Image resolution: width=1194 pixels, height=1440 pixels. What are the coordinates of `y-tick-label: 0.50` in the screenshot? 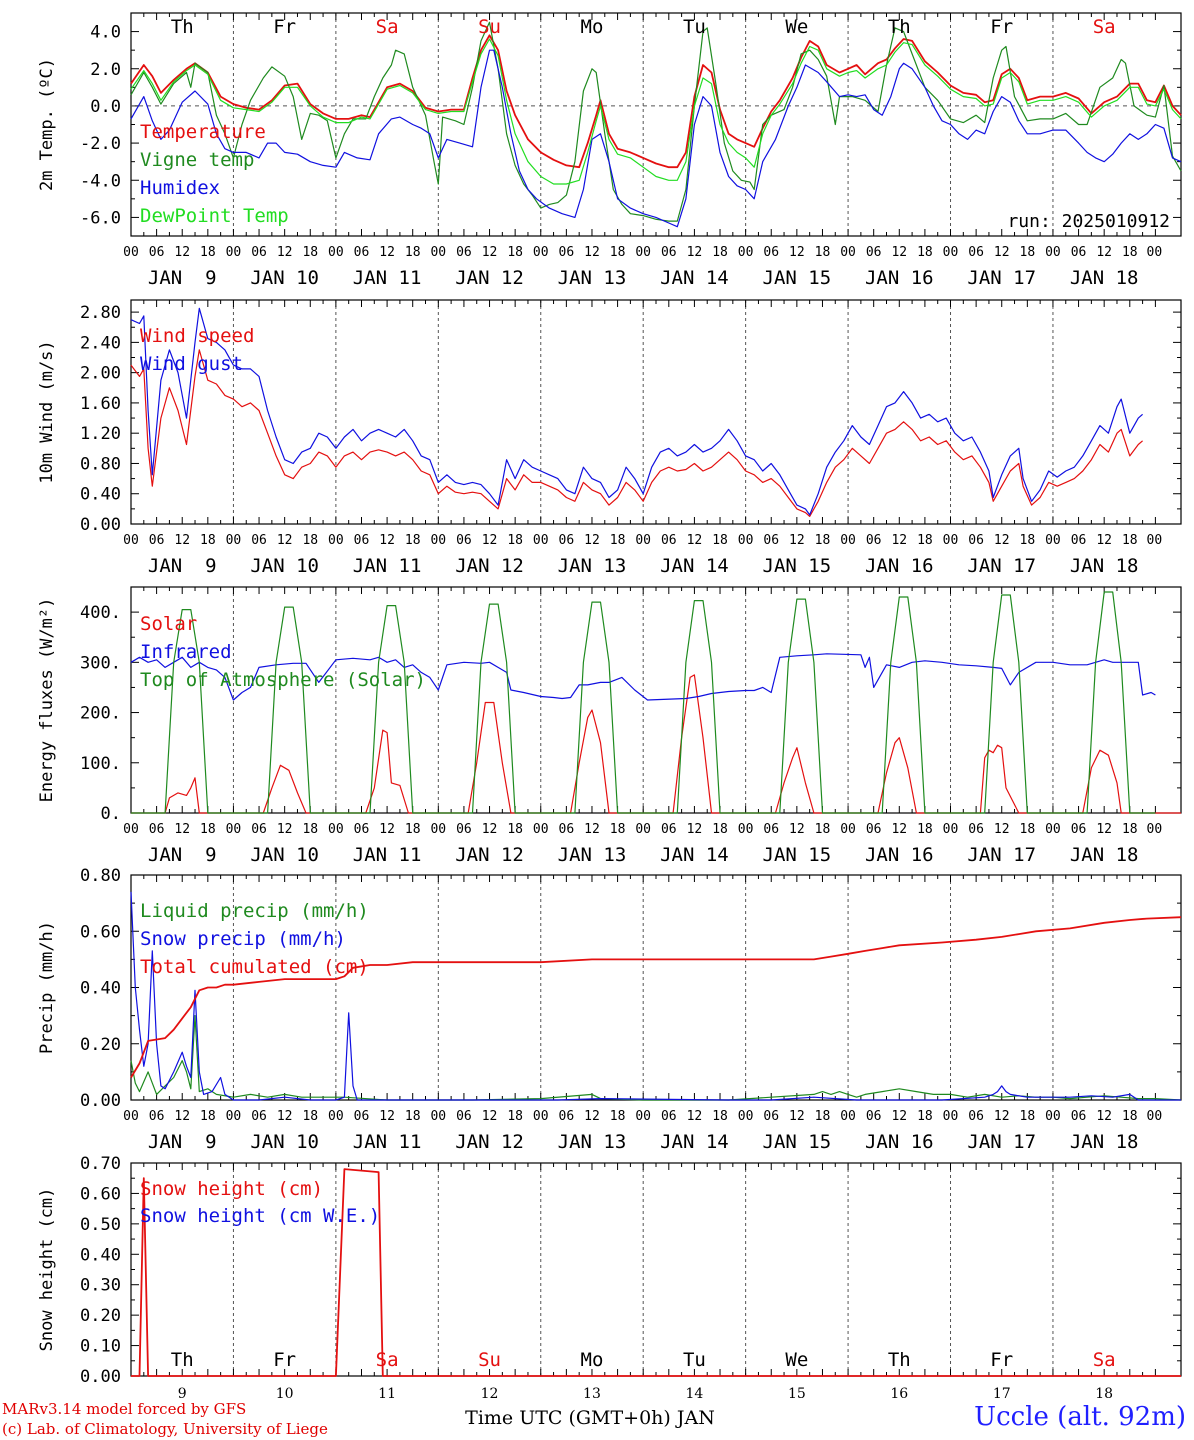 It's located at (100, 1225).